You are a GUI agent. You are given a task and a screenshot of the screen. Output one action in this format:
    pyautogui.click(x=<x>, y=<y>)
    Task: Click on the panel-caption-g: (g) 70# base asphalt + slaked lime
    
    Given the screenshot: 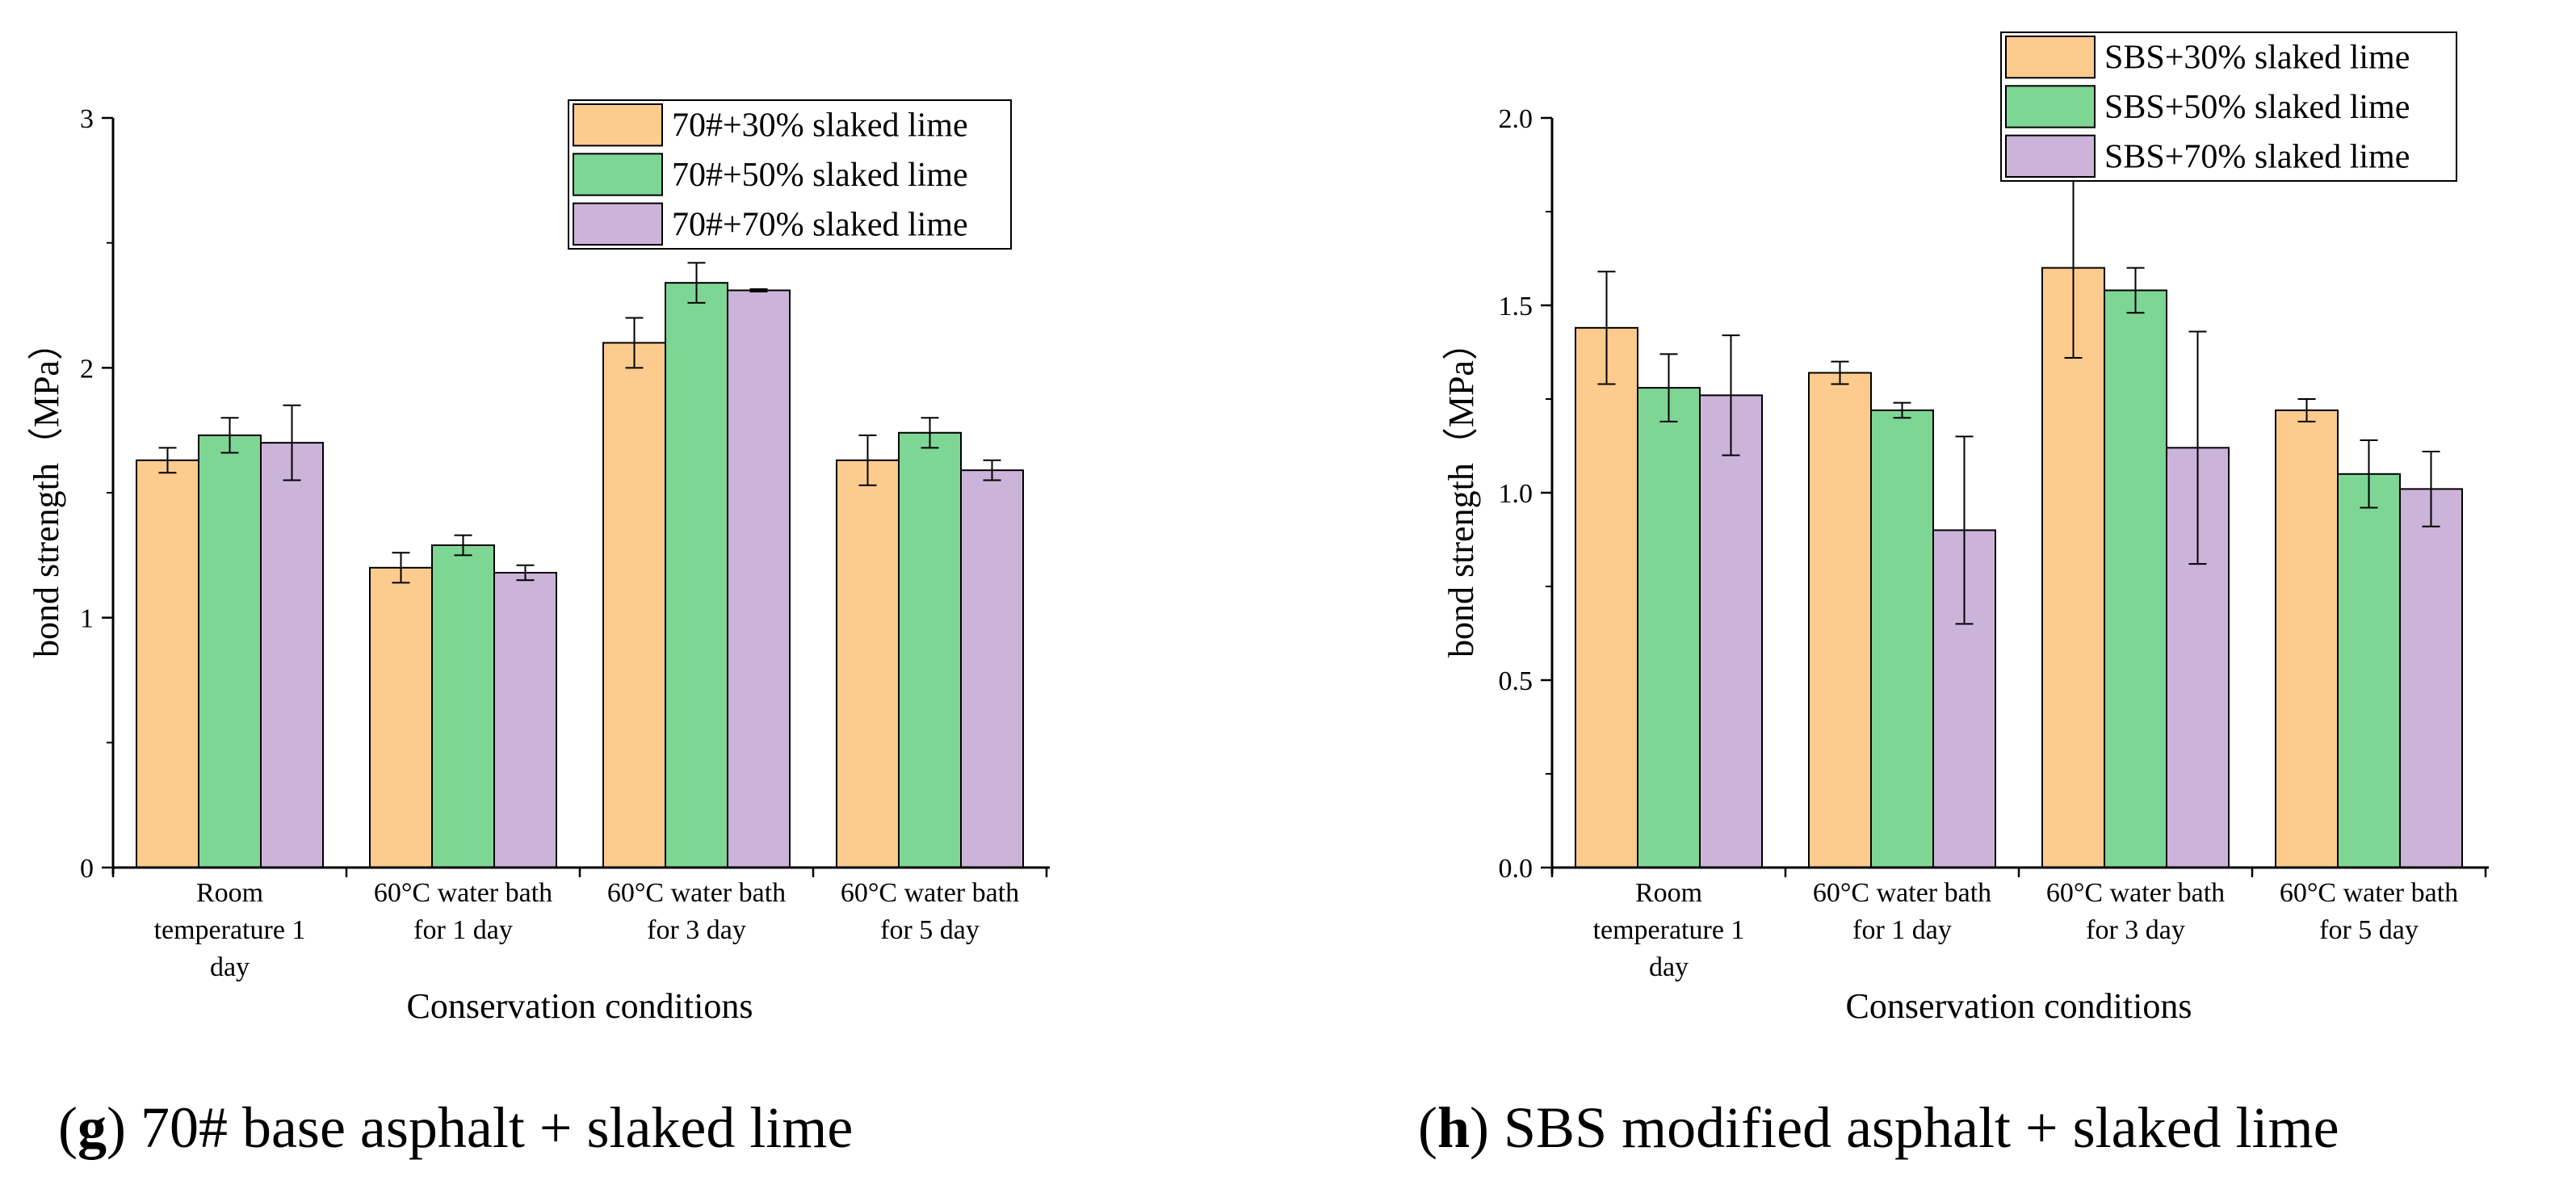 What is the action you would take?
    pyautogui.click(x=455, y=1127)
    